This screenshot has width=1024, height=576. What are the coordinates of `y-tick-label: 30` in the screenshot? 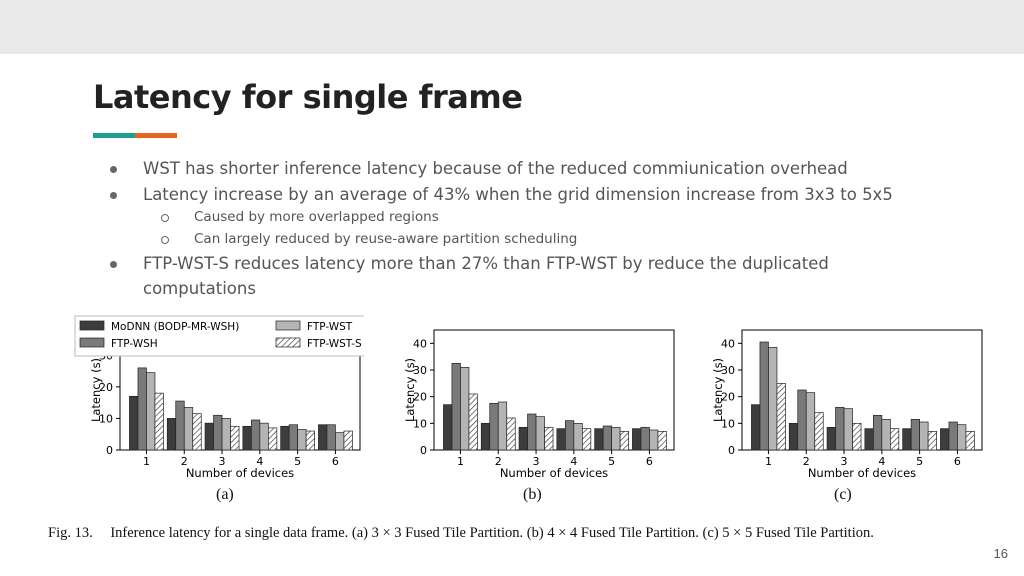 It's located at (420, 370).